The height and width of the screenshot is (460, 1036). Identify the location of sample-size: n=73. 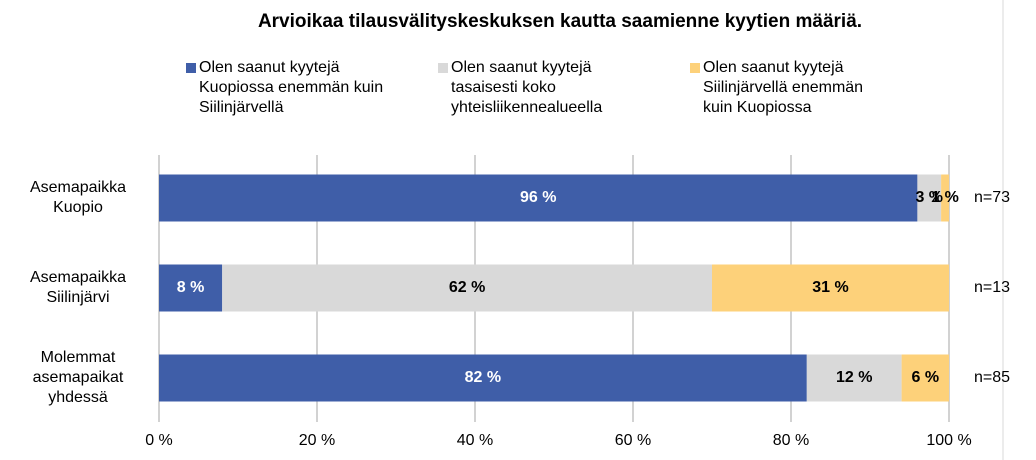
(992, 197).